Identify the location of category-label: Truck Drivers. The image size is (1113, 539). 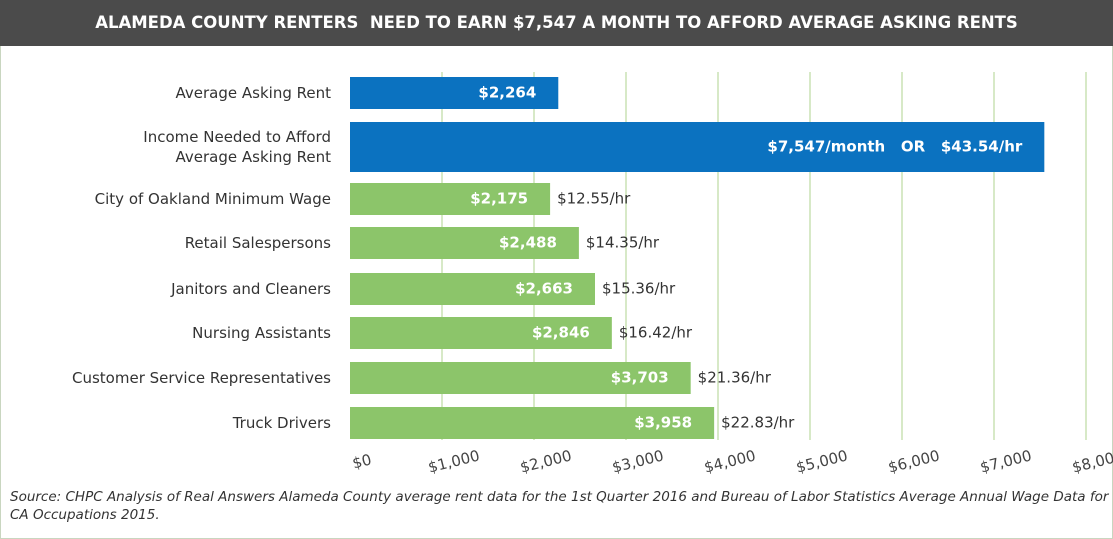
(281, 423).